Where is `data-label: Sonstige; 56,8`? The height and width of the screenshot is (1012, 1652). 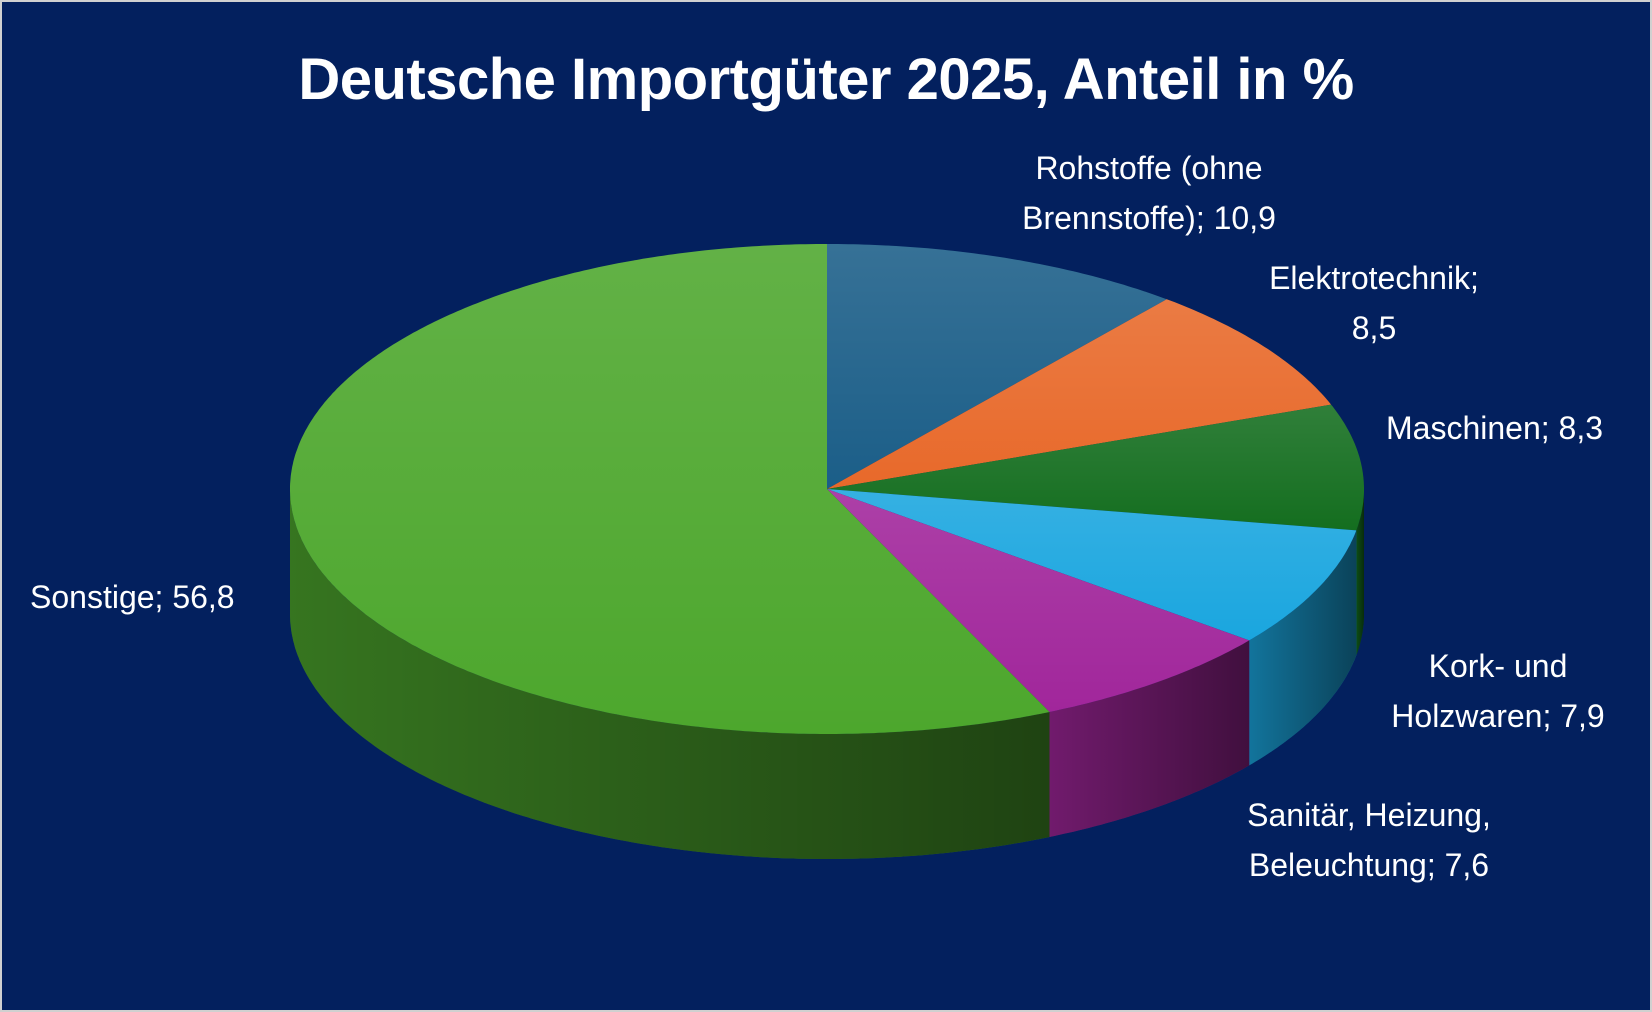
data-label: Sonstige; 56,8 is located at coordinates (132, 597).